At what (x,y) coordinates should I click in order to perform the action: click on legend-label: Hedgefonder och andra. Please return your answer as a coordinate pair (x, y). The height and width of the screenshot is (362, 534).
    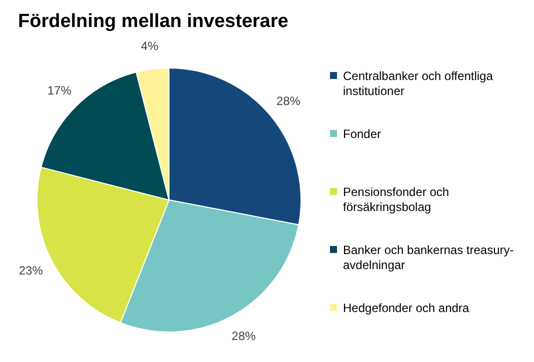
    Looking at the image, I should click on (406, 308).